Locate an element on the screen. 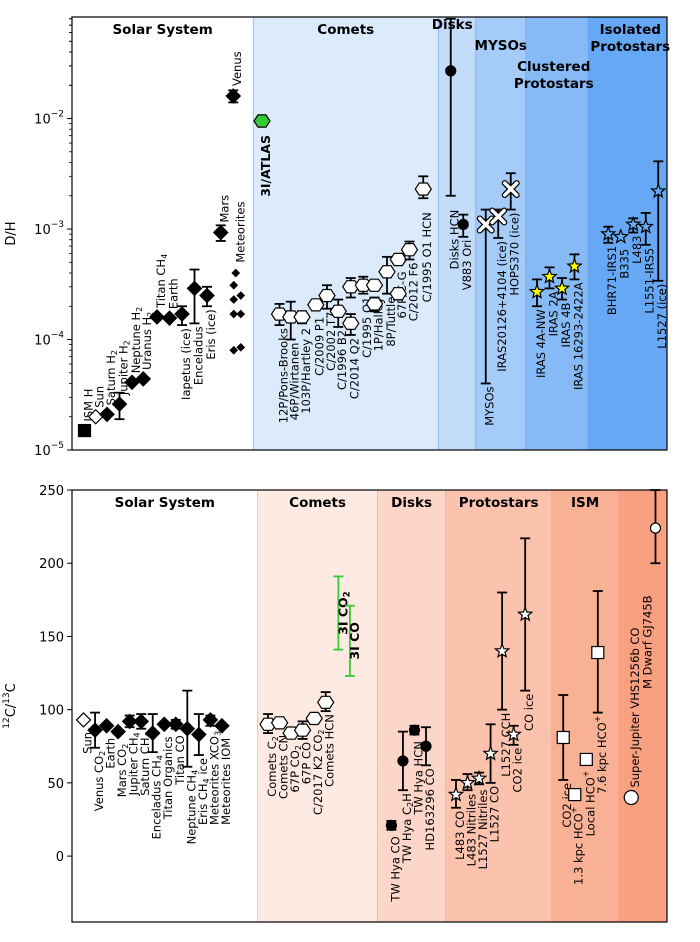 The image size is (700, 942). point-label: Meteorites XCO3​ is located at coordinates (214, 778).